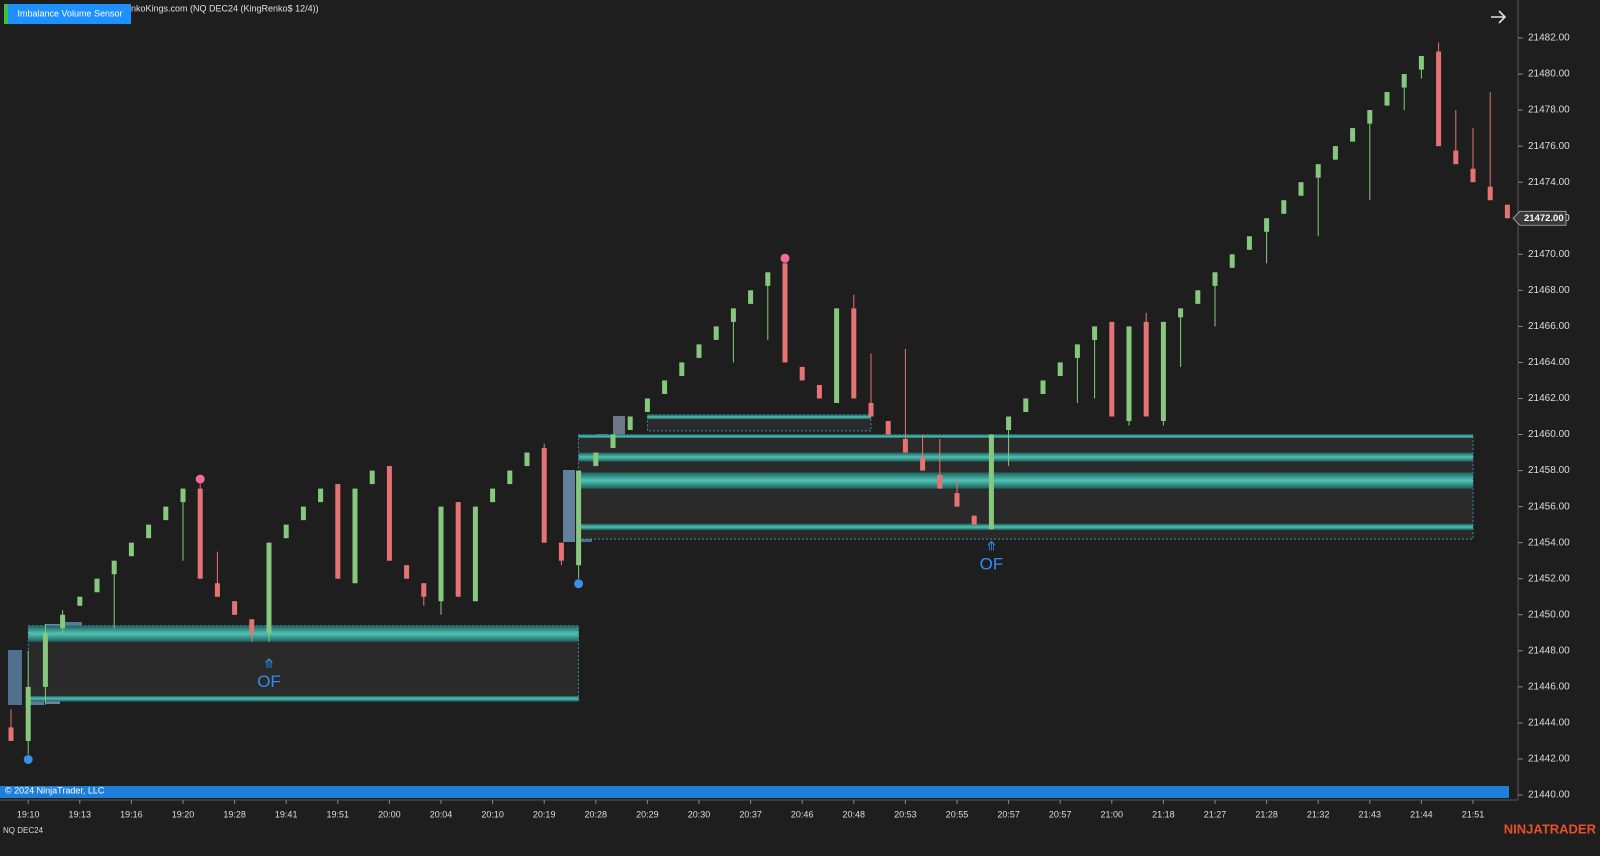  Describe the element at coordinates (1549, 506) in the screenshot. I see `y-tick-label: 21456.00` at that location.